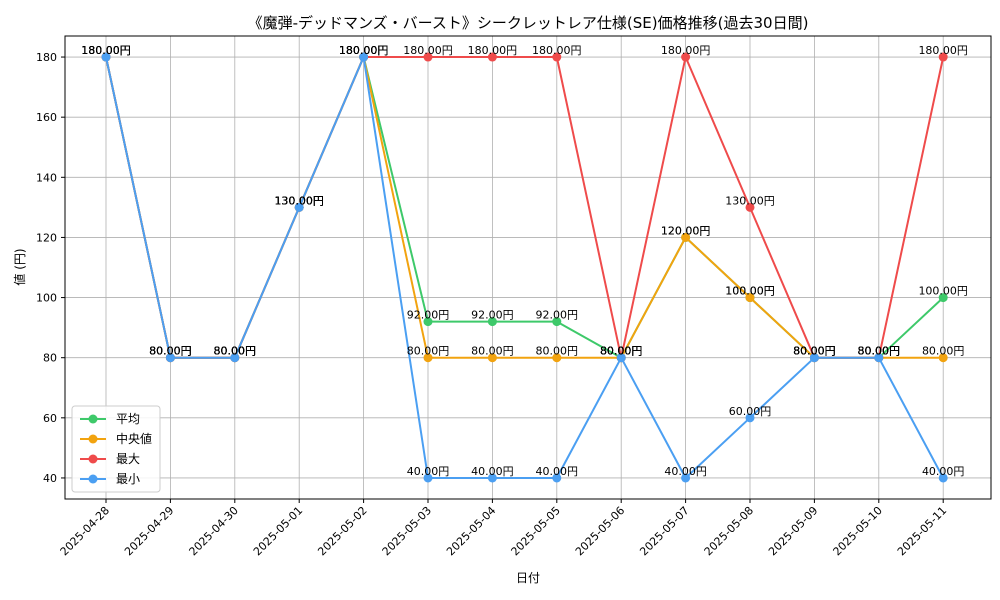 The image size is (1000, 600). I want to click on legend-label: 中央値, so click(134, 438).